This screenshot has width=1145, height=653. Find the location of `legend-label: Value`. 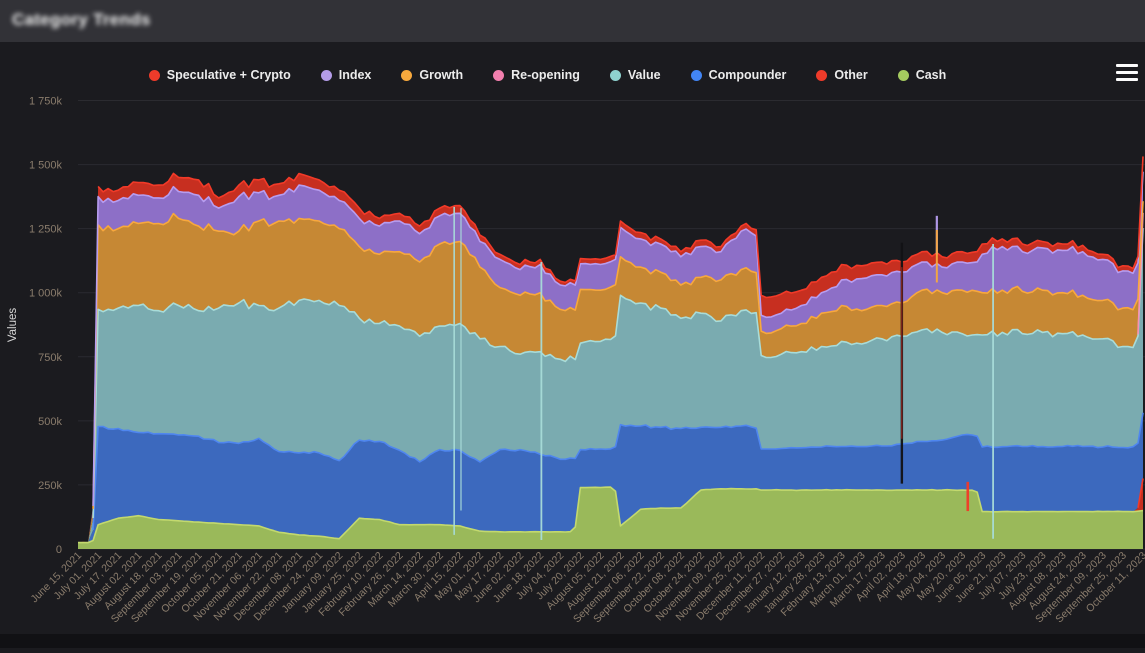

legend-label: Value is located at coordinates (644, 75).